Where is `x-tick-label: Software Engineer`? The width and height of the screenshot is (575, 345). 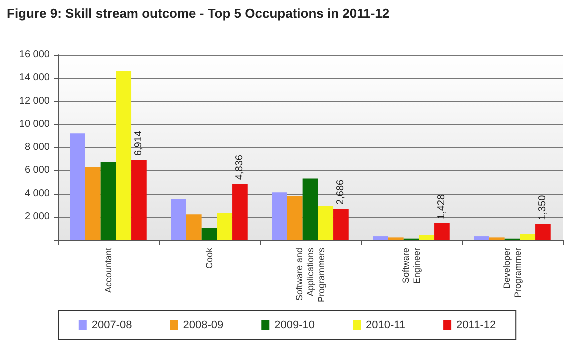 x-tick-label: Software Engineer is located at coordinates (411, 266).